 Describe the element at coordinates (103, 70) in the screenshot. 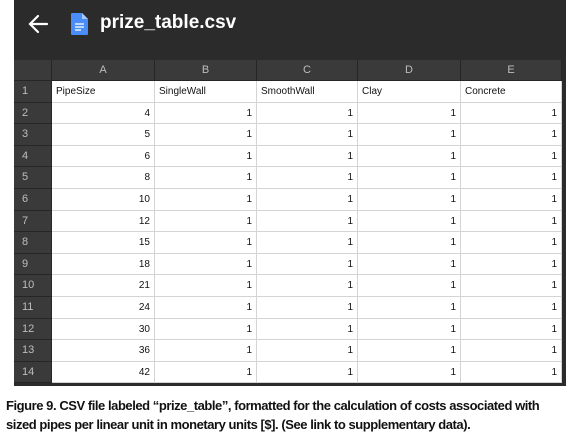

I see `column-header: A` at that location.